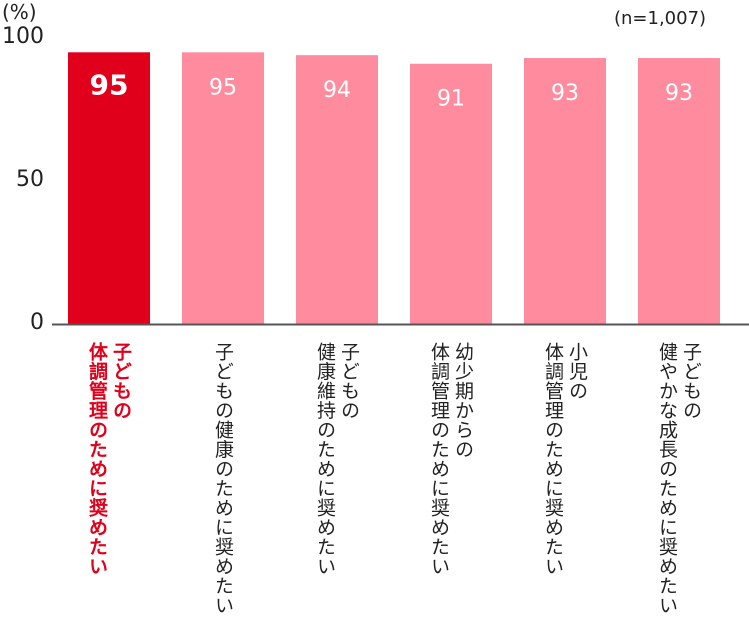 The width and height of the screenshot is (749, 617). What do you see at coordinates (679, 478) in the screenshot?
I see `x-tick-label: 子どもの 健やかな成長のために奨めたい` at bounding box center [679, 478].